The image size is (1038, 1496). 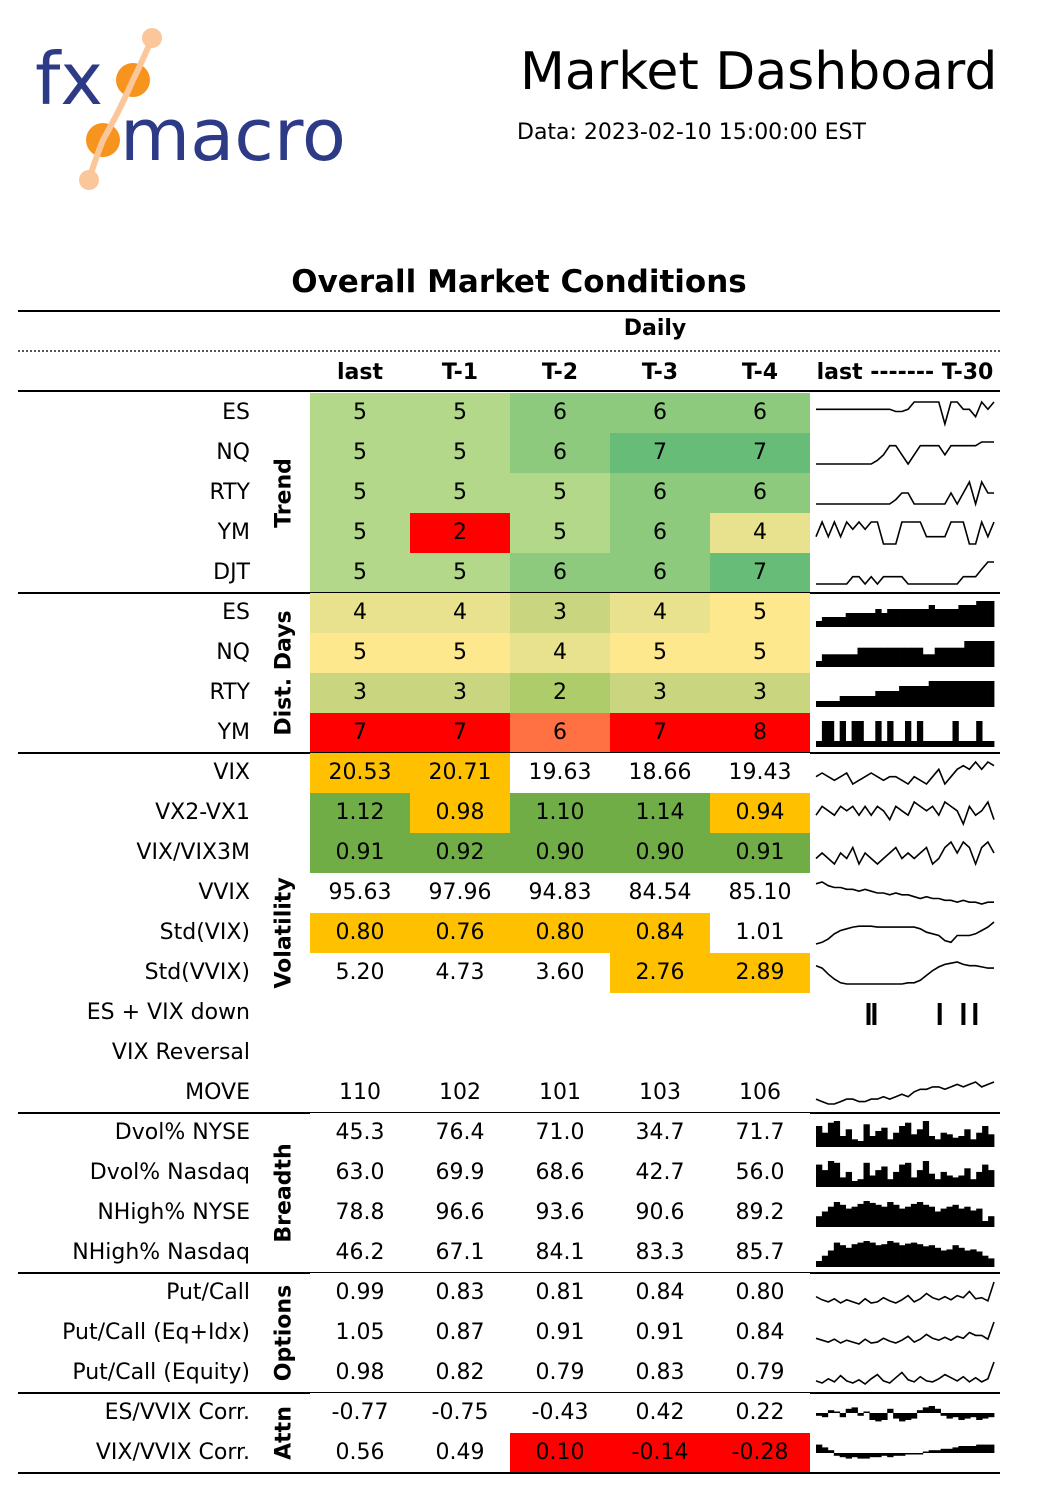 What do you see at coordinates (284, 1193) in the screenshot?
I see `group-label-breadth: Breadth` at bounding box center [284, 1193].